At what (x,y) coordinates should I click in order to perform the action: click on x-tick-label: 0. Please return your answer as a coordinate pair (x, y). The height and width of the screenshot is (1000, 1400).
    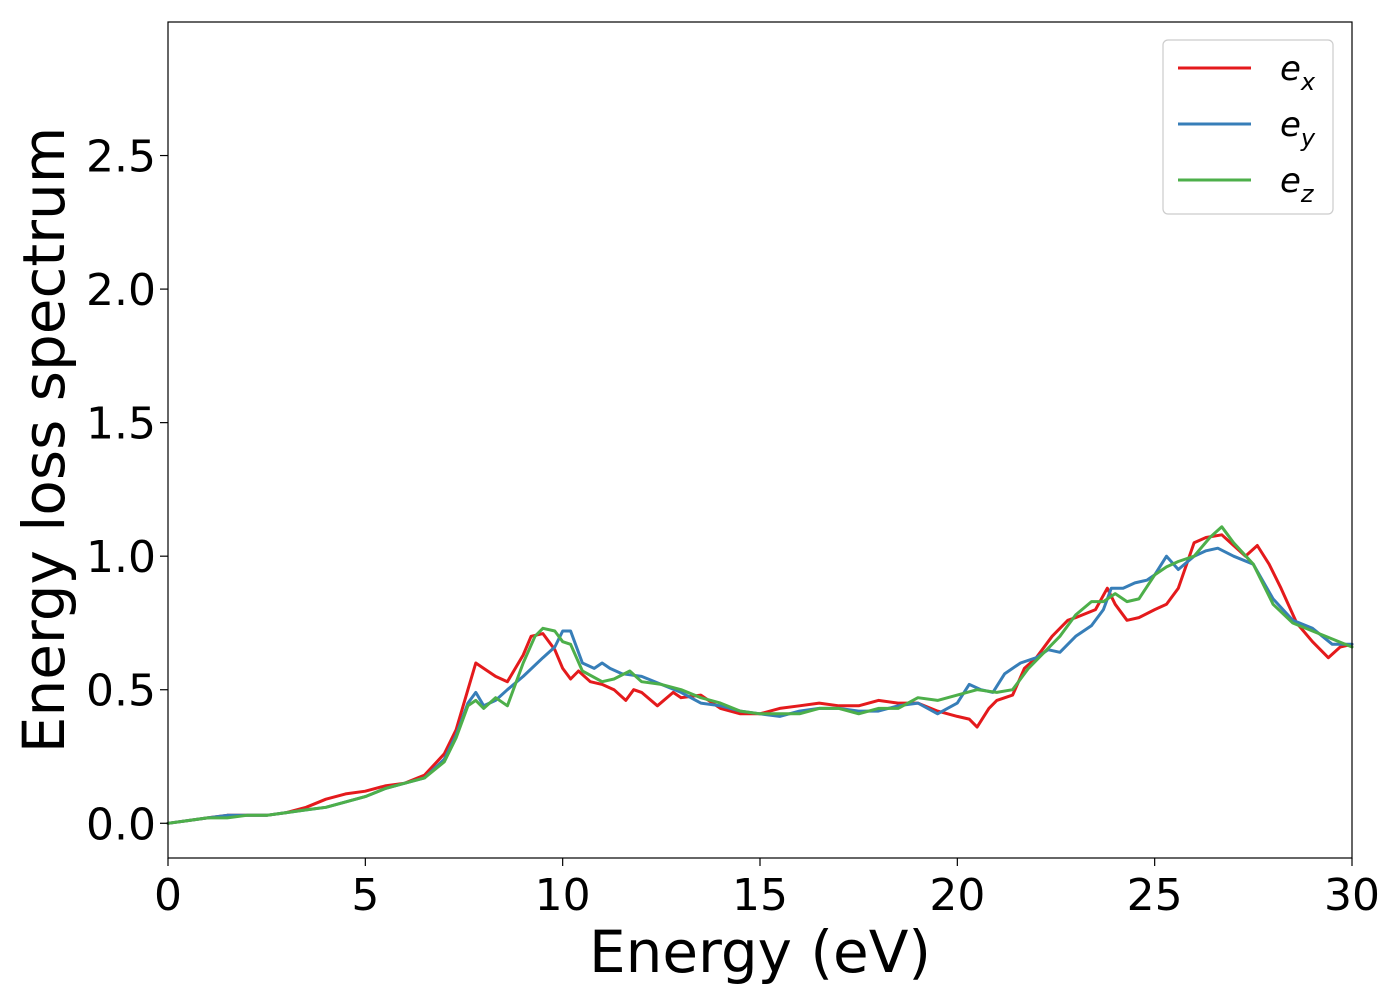
    Looking at the image, I should click on (168, 895).